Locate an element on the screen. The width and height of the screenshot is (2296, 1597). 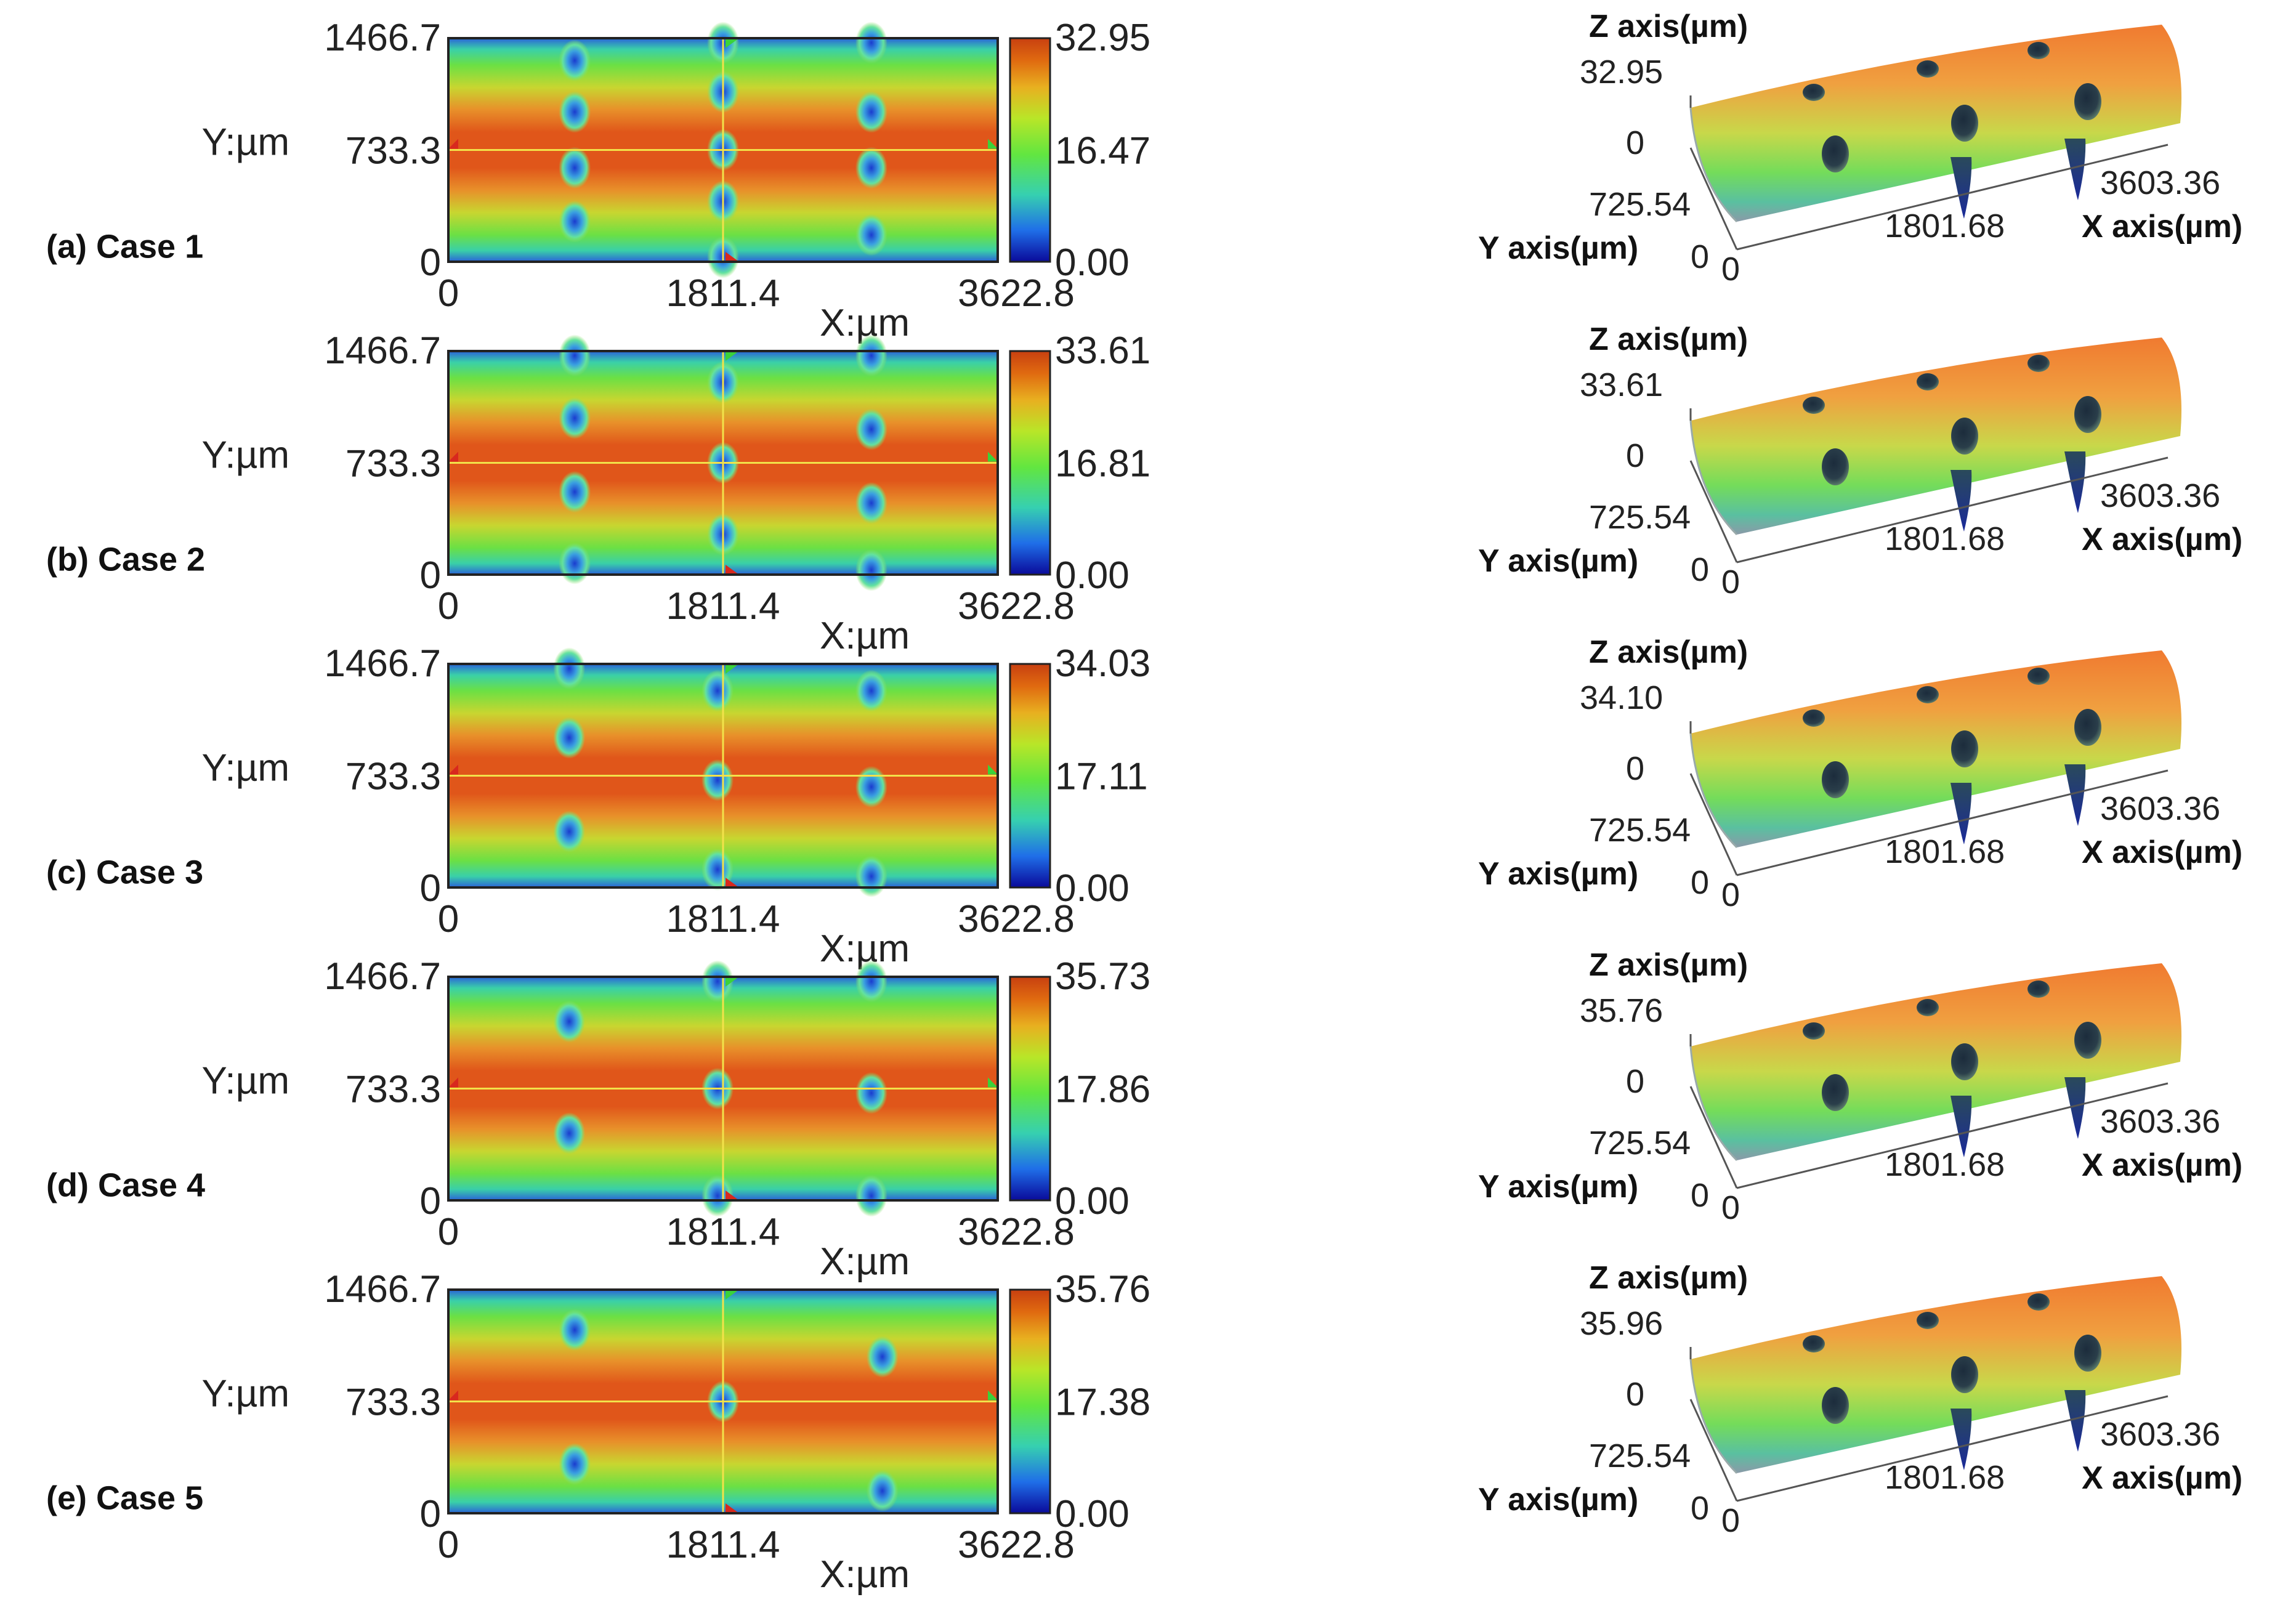
y-tick-mid: 733.3 is located at coordinates (393, 151).